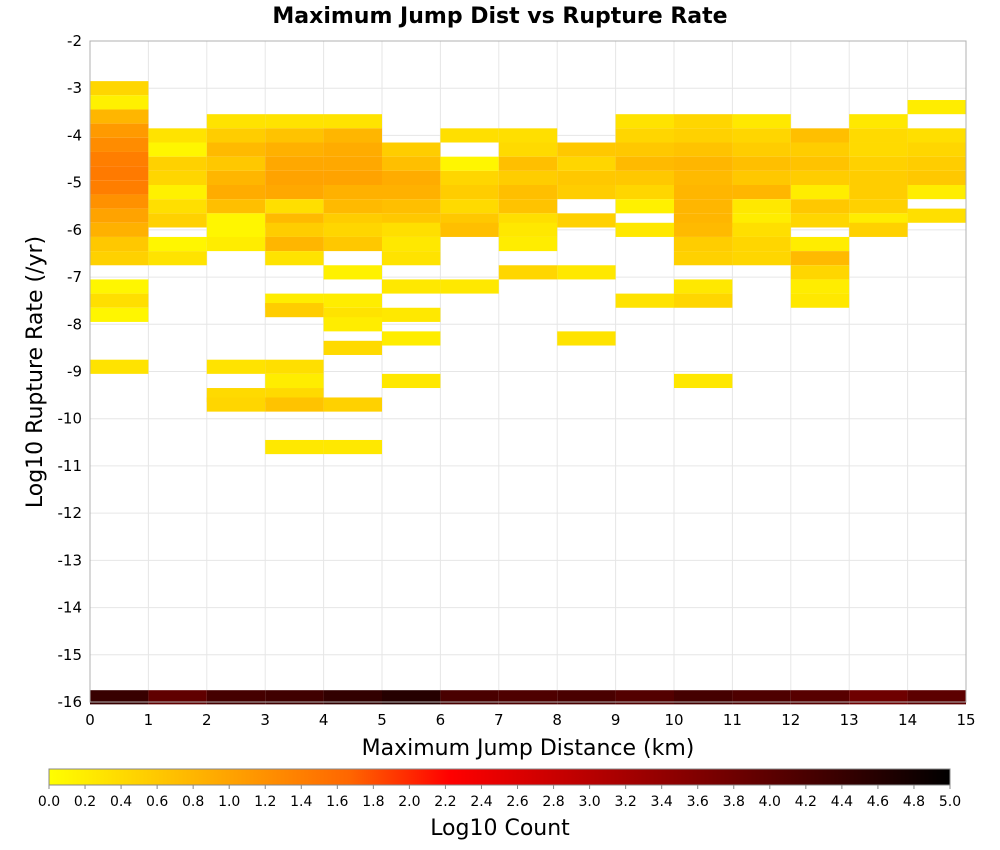  What do you see at coordinates (193, 802) in the screenshot?
I see `colorbar-tick-label: 0.8` at bounding box center [193, 802].